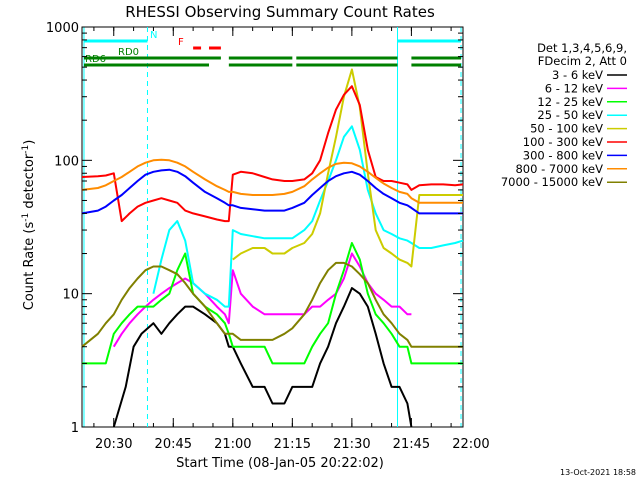  I want to click on y-tick-label: 1000, so click(62, 28).